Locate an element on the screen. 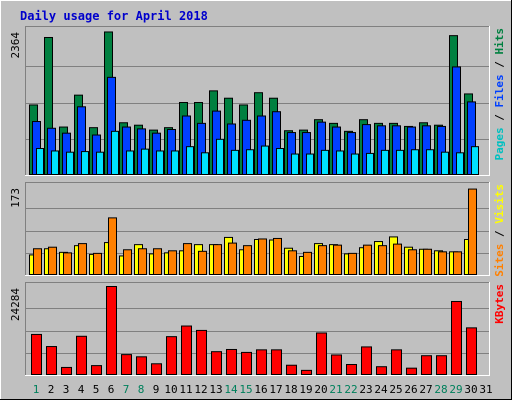 Image resolution: width=512 pixels, height=400 pixels. day-label-22: 22 is located at coordinates (350, 389).